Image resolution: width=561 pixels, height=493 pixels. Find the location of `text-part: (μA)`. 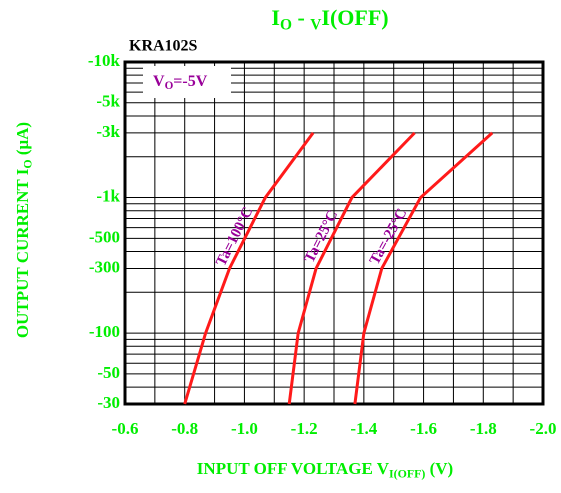

text-part: (μA) is located at coordinates (22, 141).